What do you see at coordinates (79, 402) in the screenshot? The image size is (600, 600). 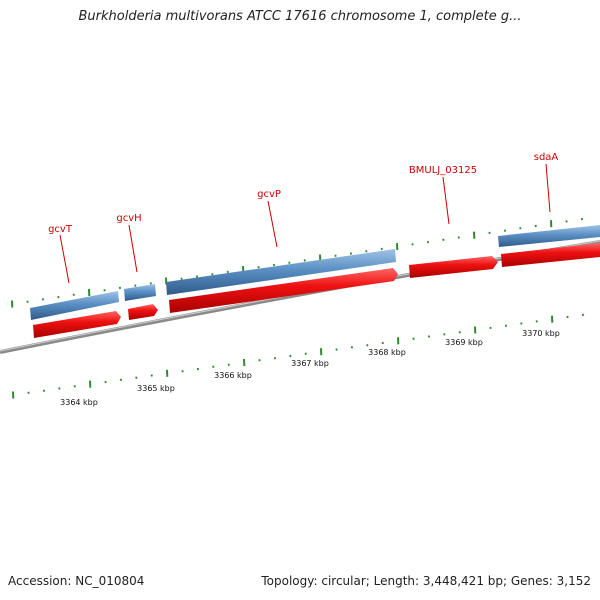 I see `scale-label: 3364 kbp` at bounding box center [79, 402].